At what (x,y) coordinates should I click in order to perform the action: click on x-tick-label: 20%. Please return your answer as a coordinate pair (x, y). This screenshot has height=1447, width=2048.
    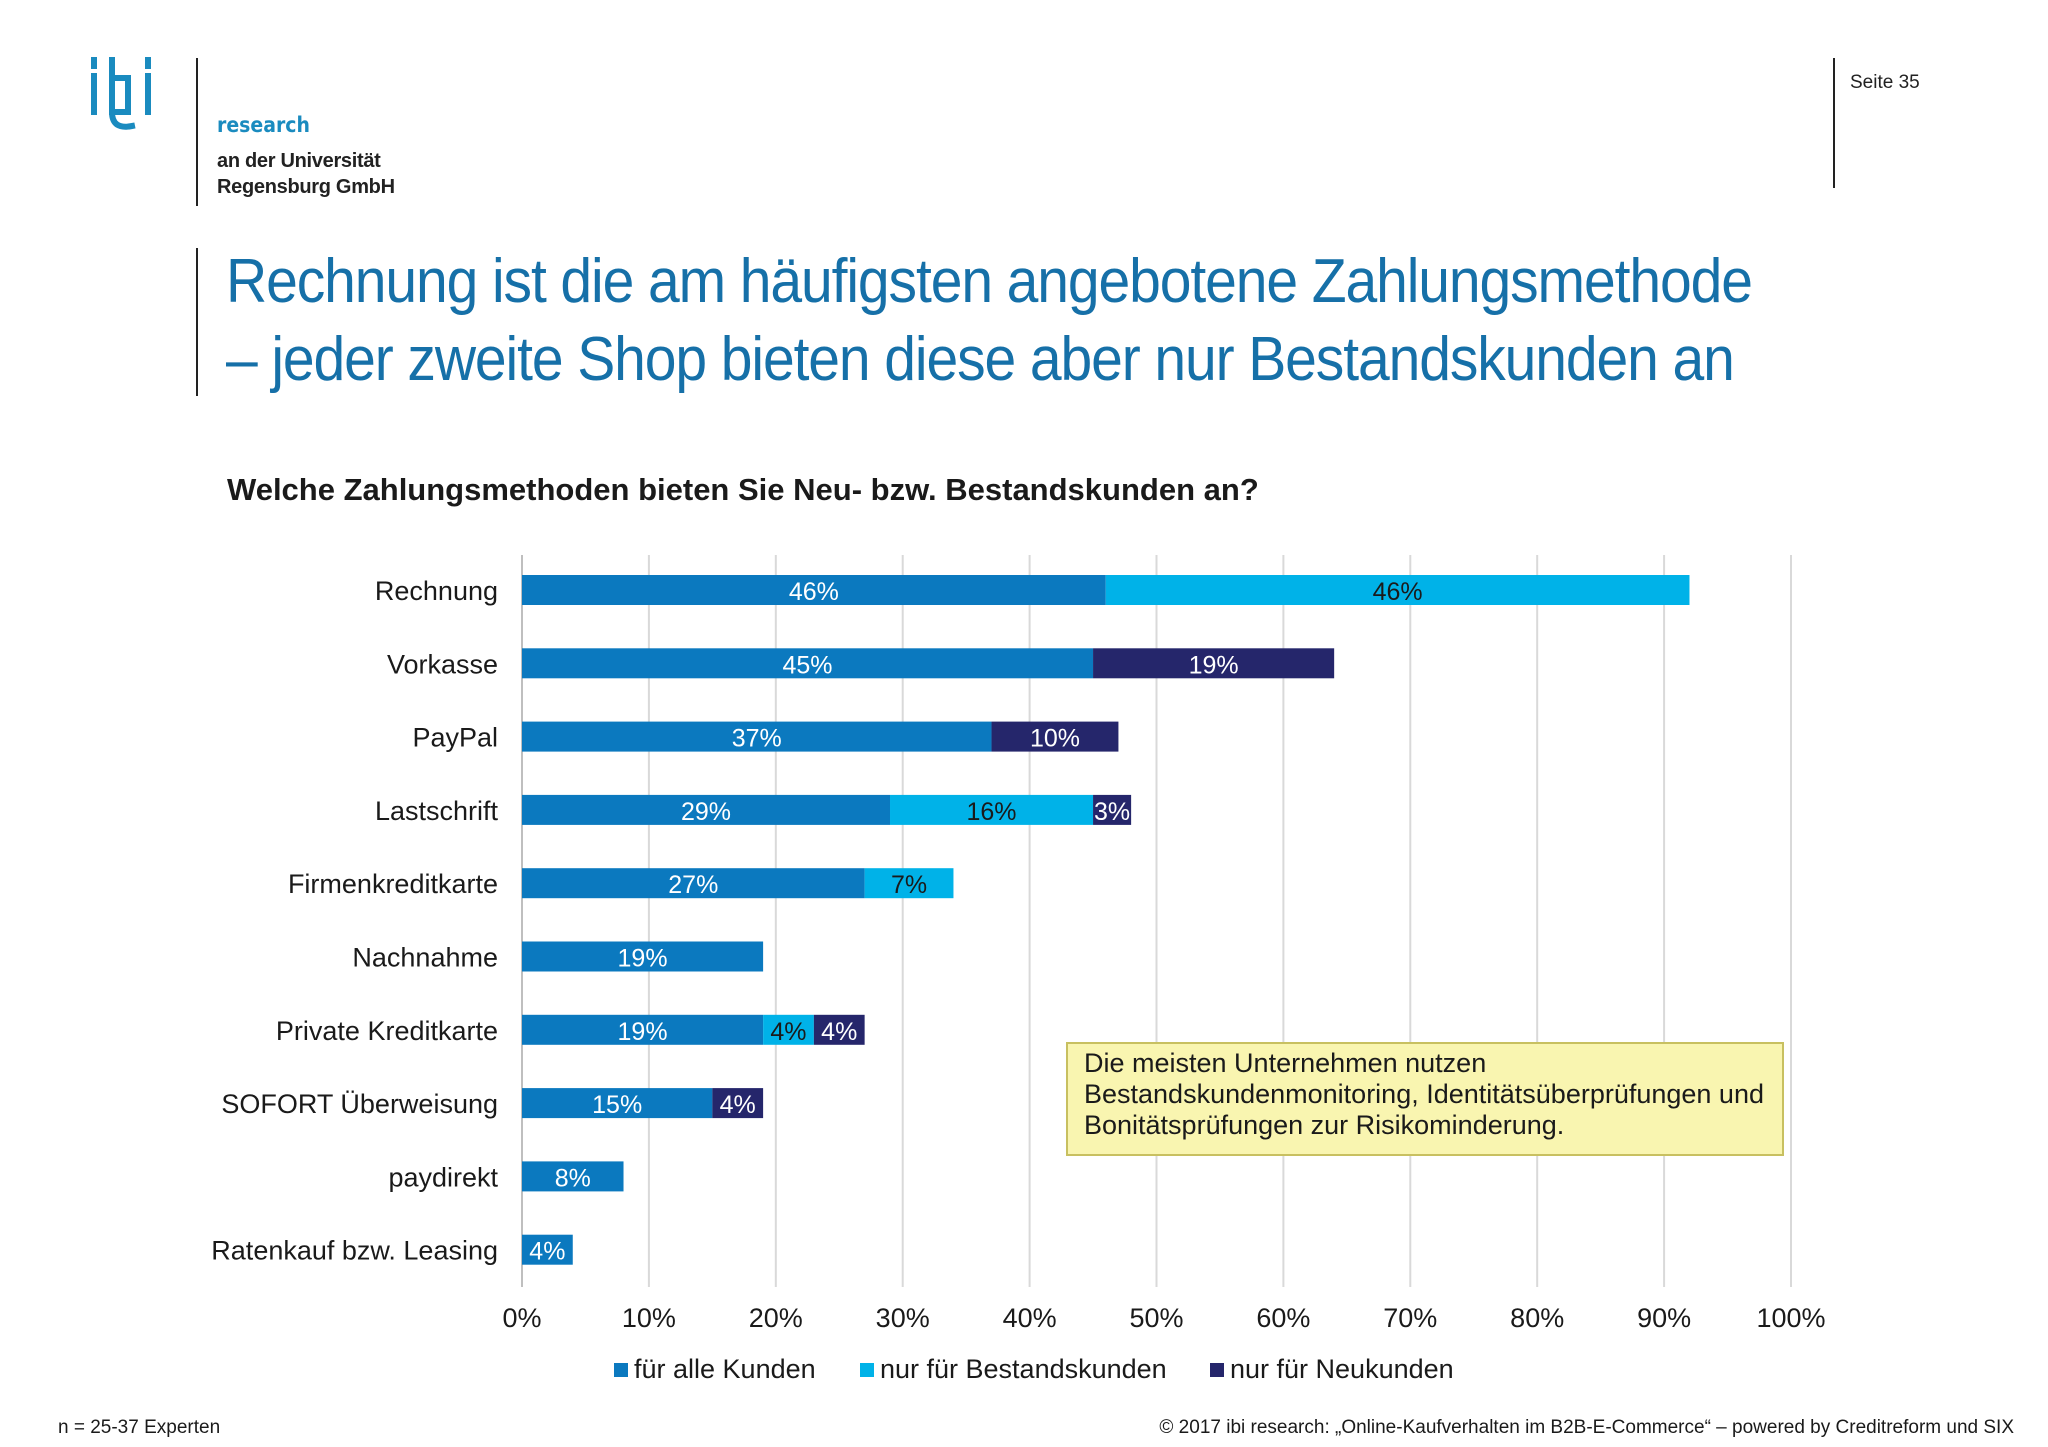
    Looking at the image, I should click on (776, 1318).